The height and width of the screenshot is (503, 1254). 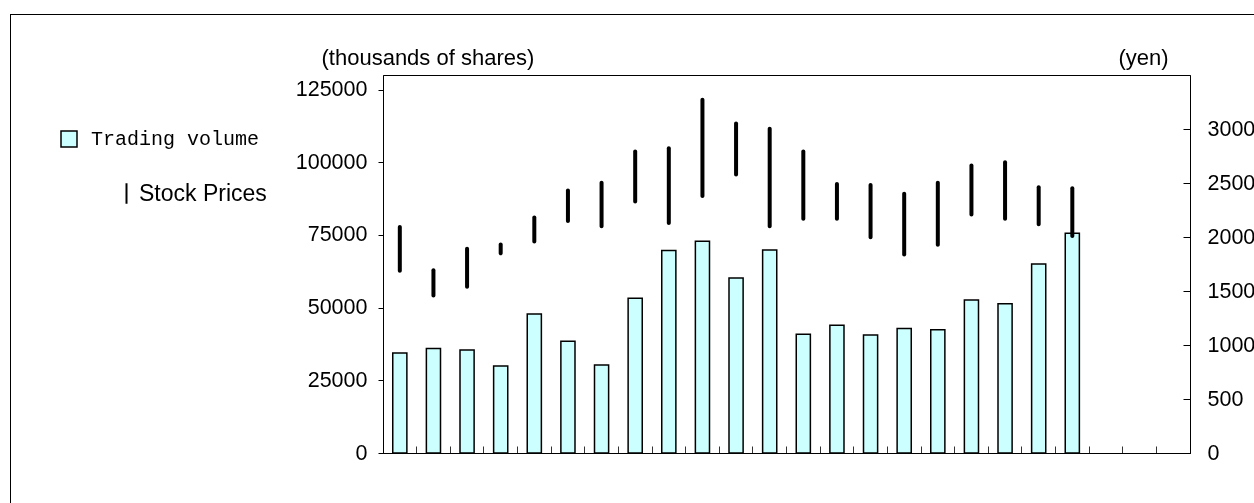 What do you see at coordinates (1230, 290) in the screenshot?
I see `y2-tick-label: 1500` at bounding box center [1230, 290].